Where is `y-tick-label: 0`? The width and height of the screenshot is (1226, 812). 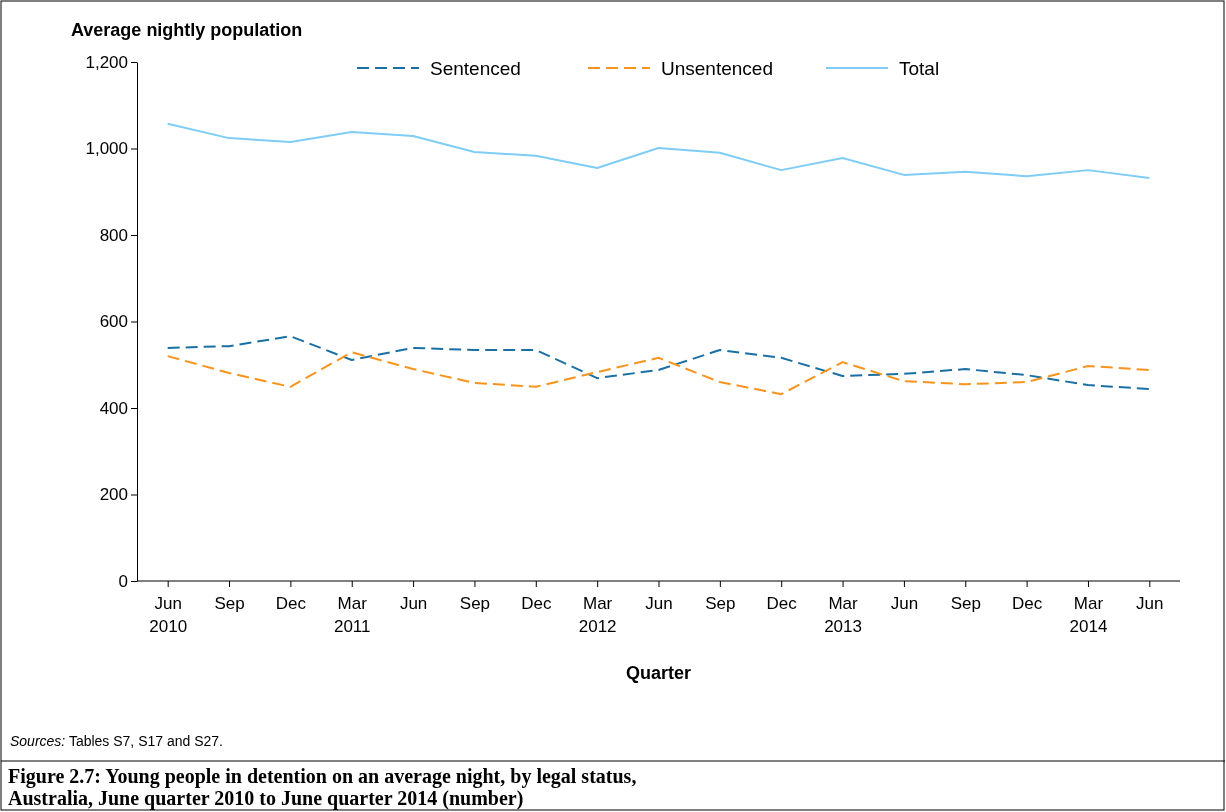 y-tick-label: 0 is located at coordinates (123, 581).